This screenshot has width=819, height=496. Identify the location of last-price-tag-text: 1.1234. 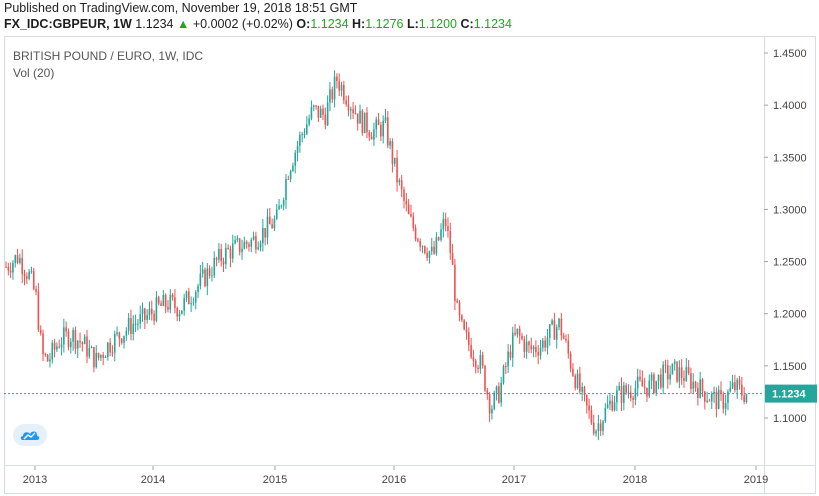
(789, 395).